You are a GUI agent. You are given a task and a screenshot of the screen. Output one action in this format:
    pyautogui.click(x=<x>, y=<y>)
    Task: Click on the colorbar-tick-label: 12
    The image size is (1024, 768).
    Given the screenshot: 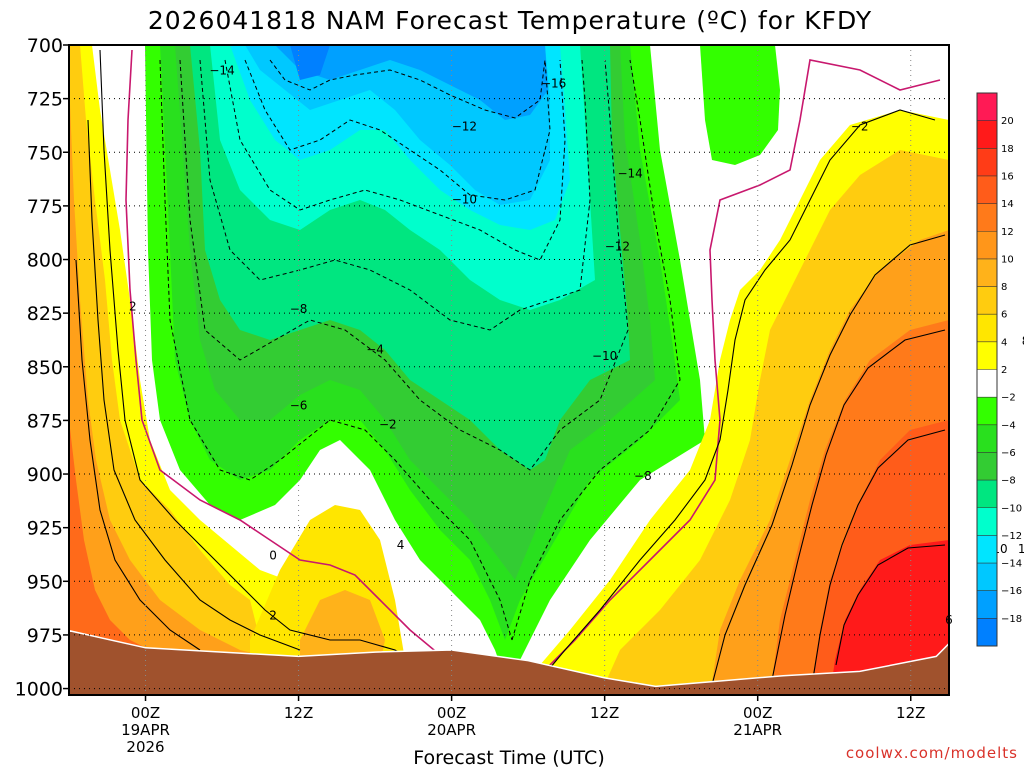 What is the action you would take?
    pyautogui.click(x=1007, y=232)
    